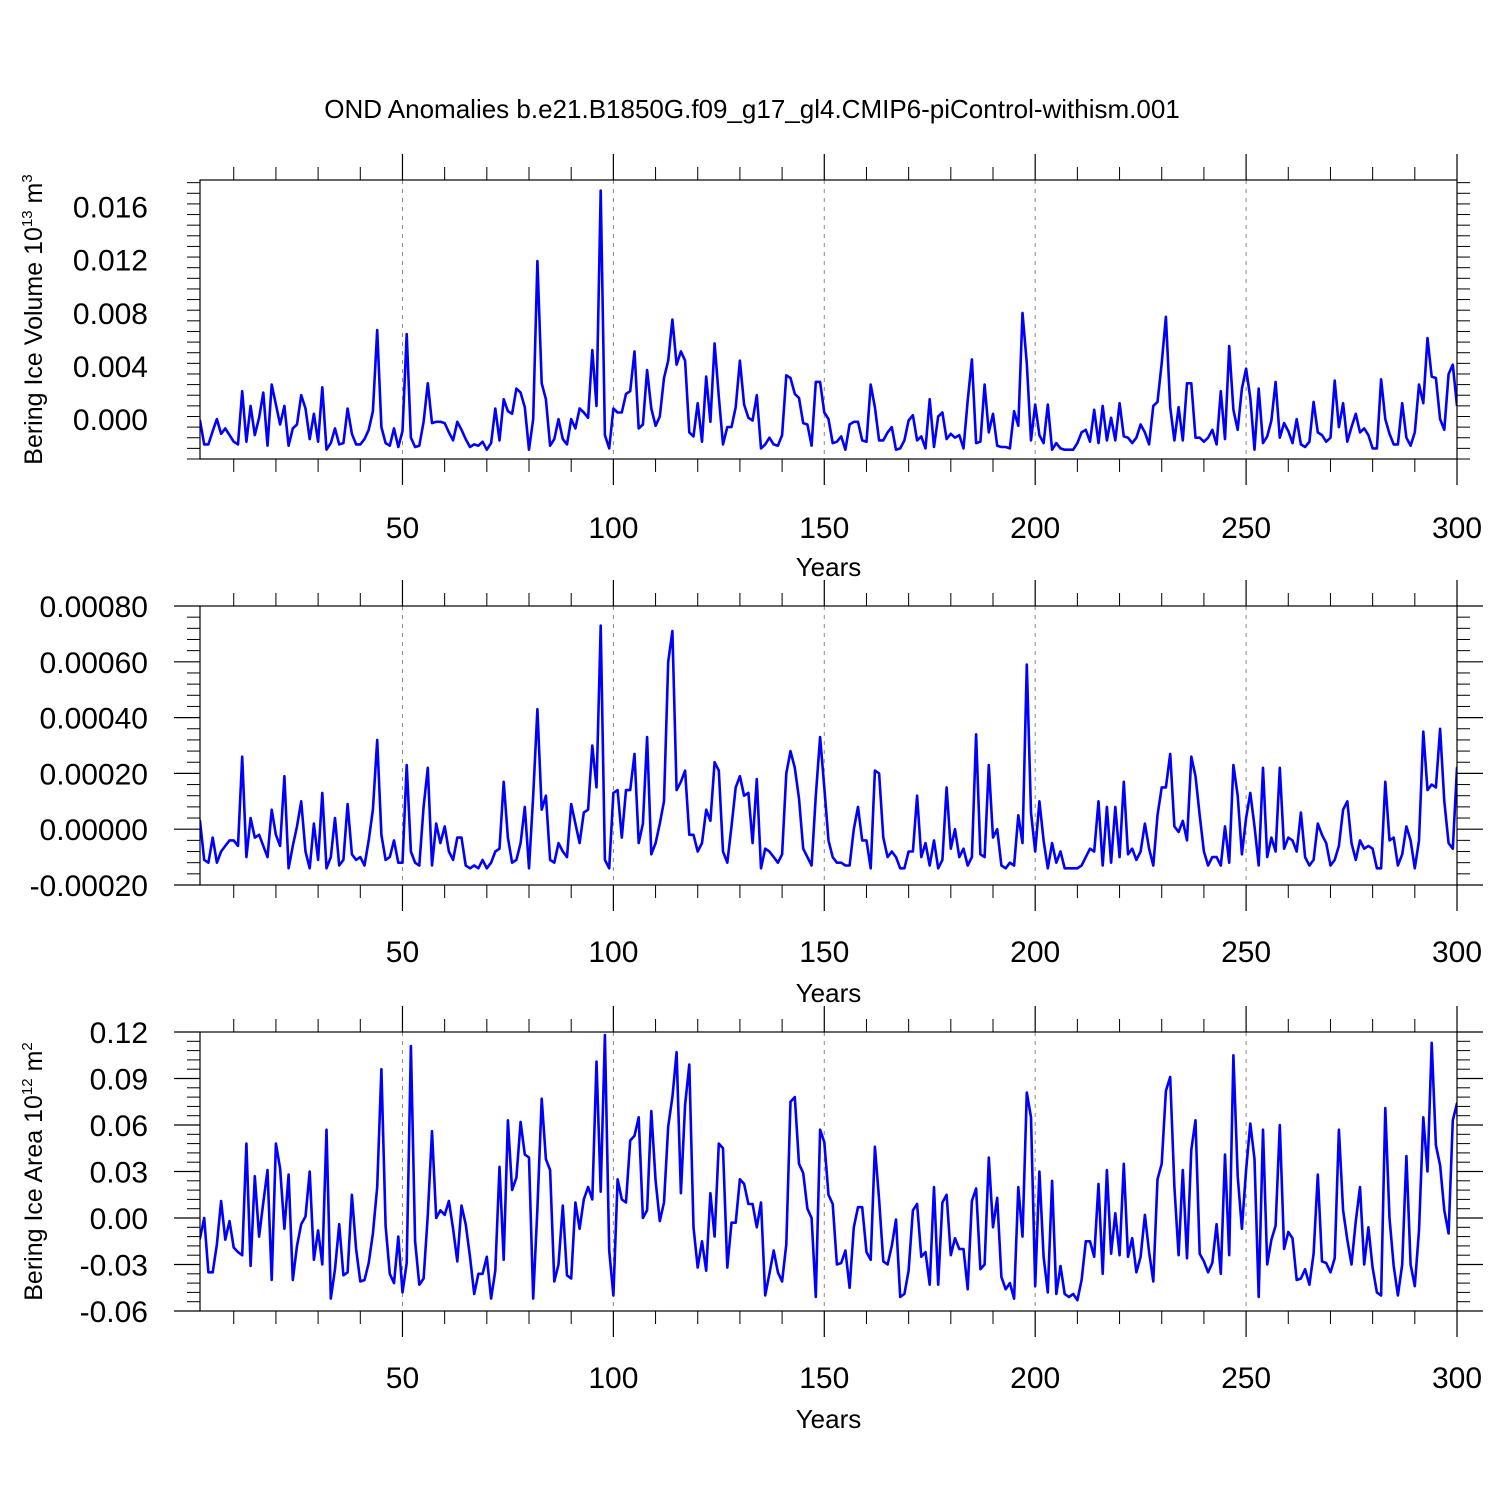 This screenshot has height=1500, width=1500. I want to click on y-tick-label: -0.03, so click(114, 1266).